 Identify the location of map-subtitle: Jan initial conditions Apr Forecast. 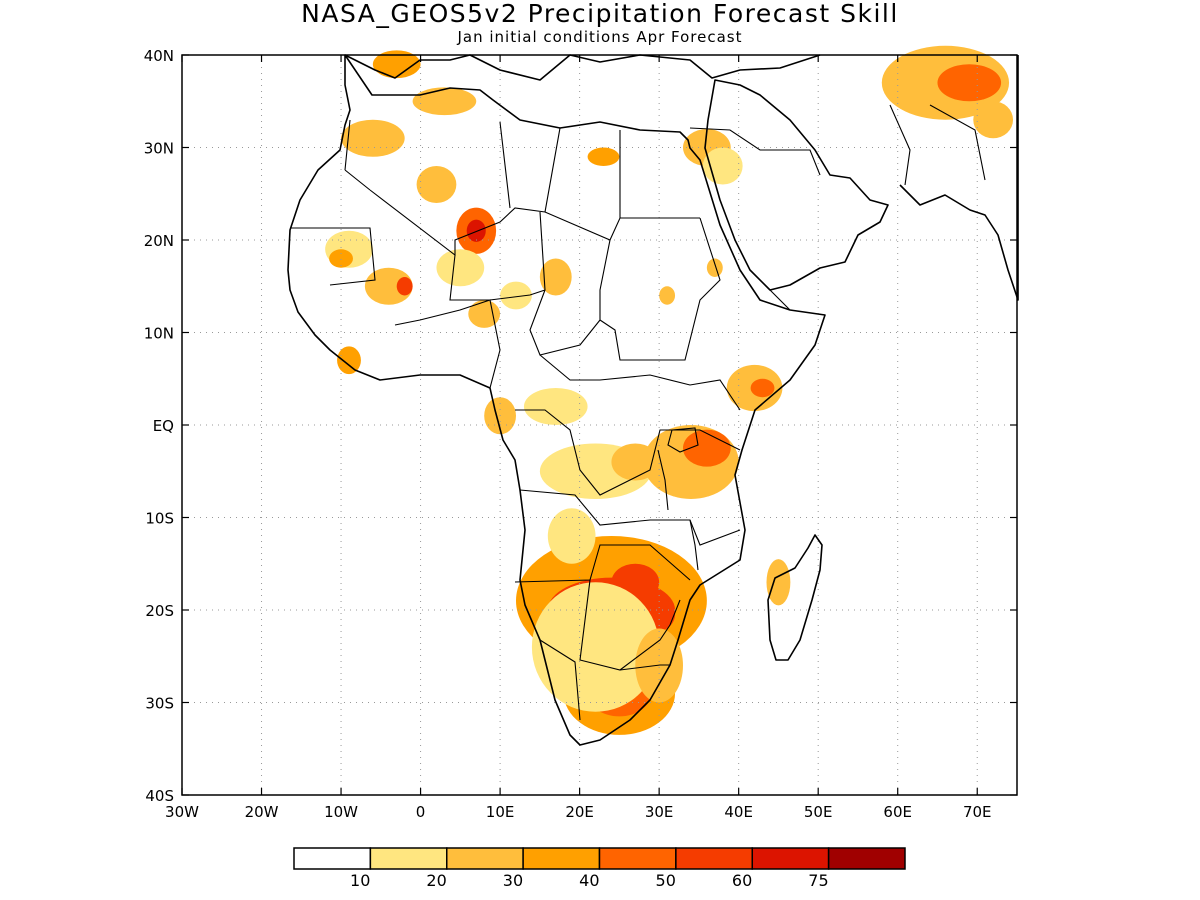
(600, 37).